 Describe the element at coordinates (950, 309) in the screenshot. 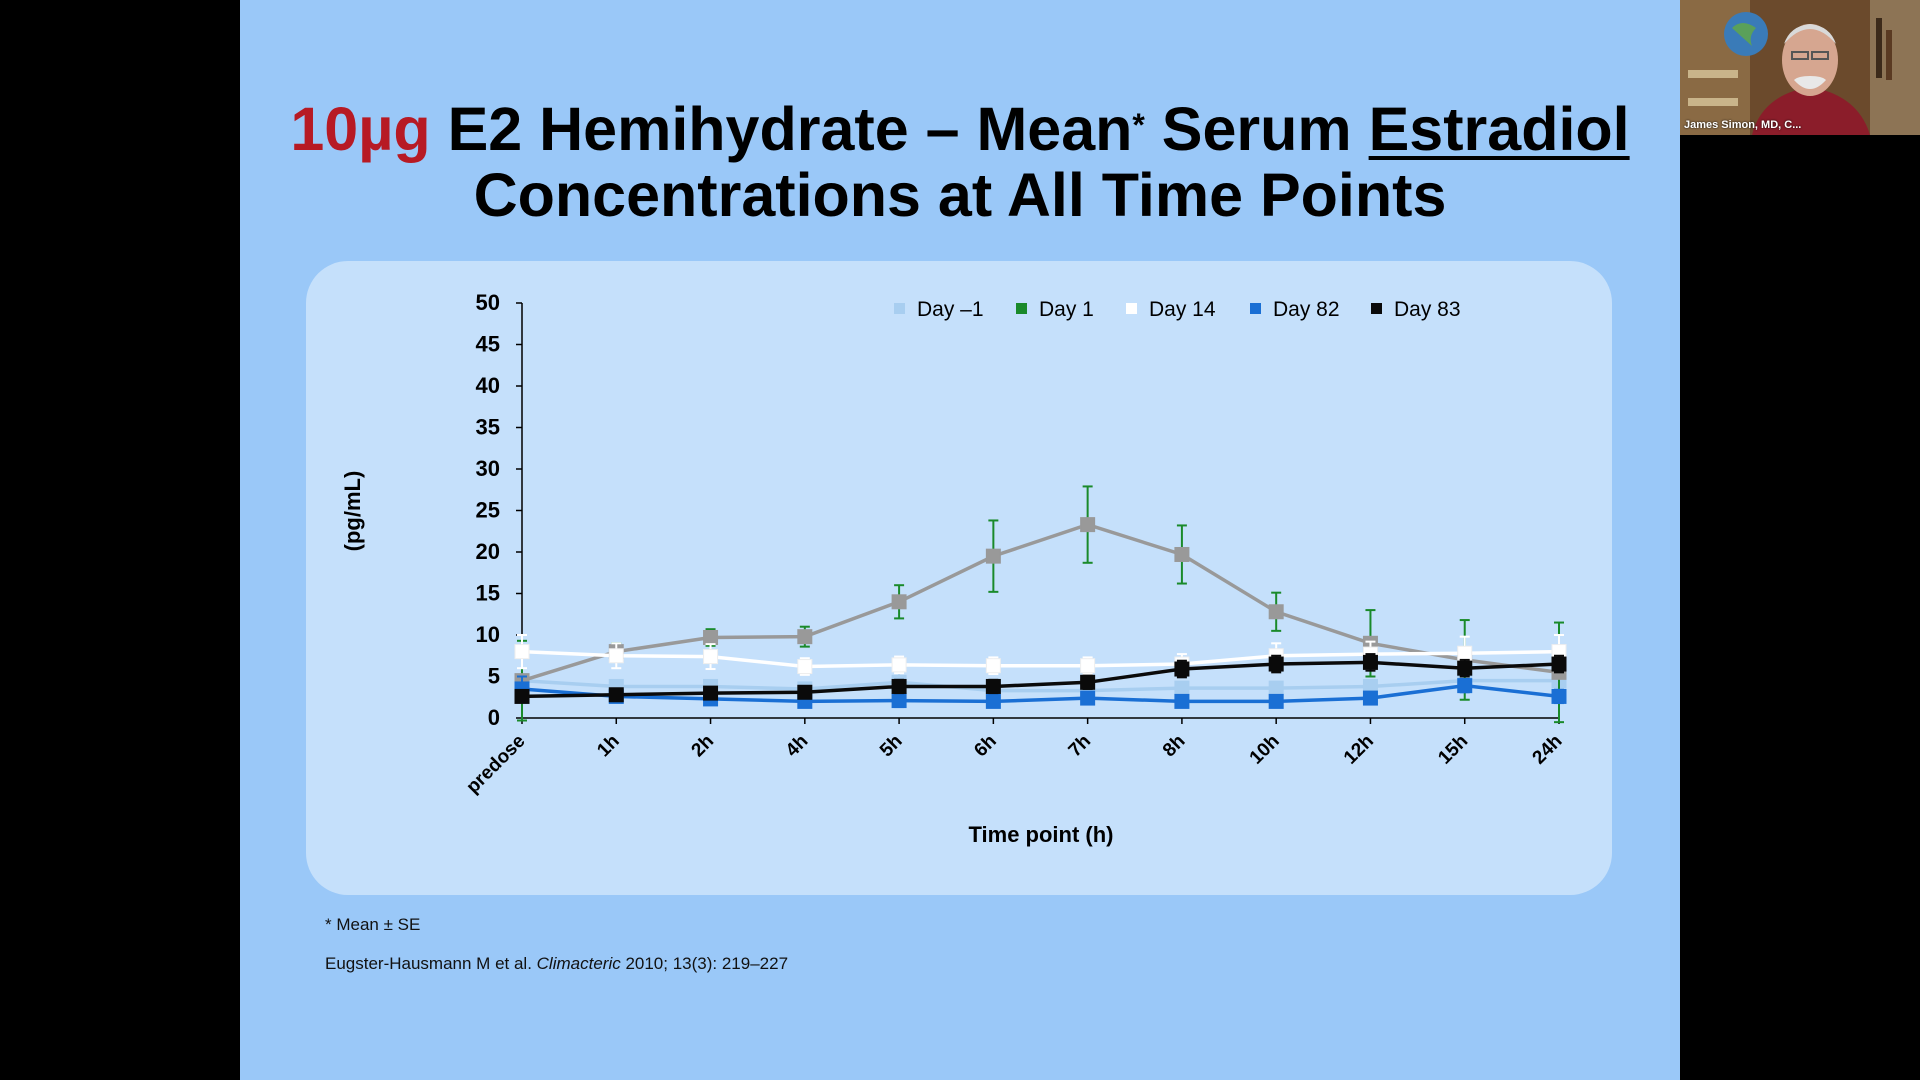

I see `legend-label: Day –1` at that location.